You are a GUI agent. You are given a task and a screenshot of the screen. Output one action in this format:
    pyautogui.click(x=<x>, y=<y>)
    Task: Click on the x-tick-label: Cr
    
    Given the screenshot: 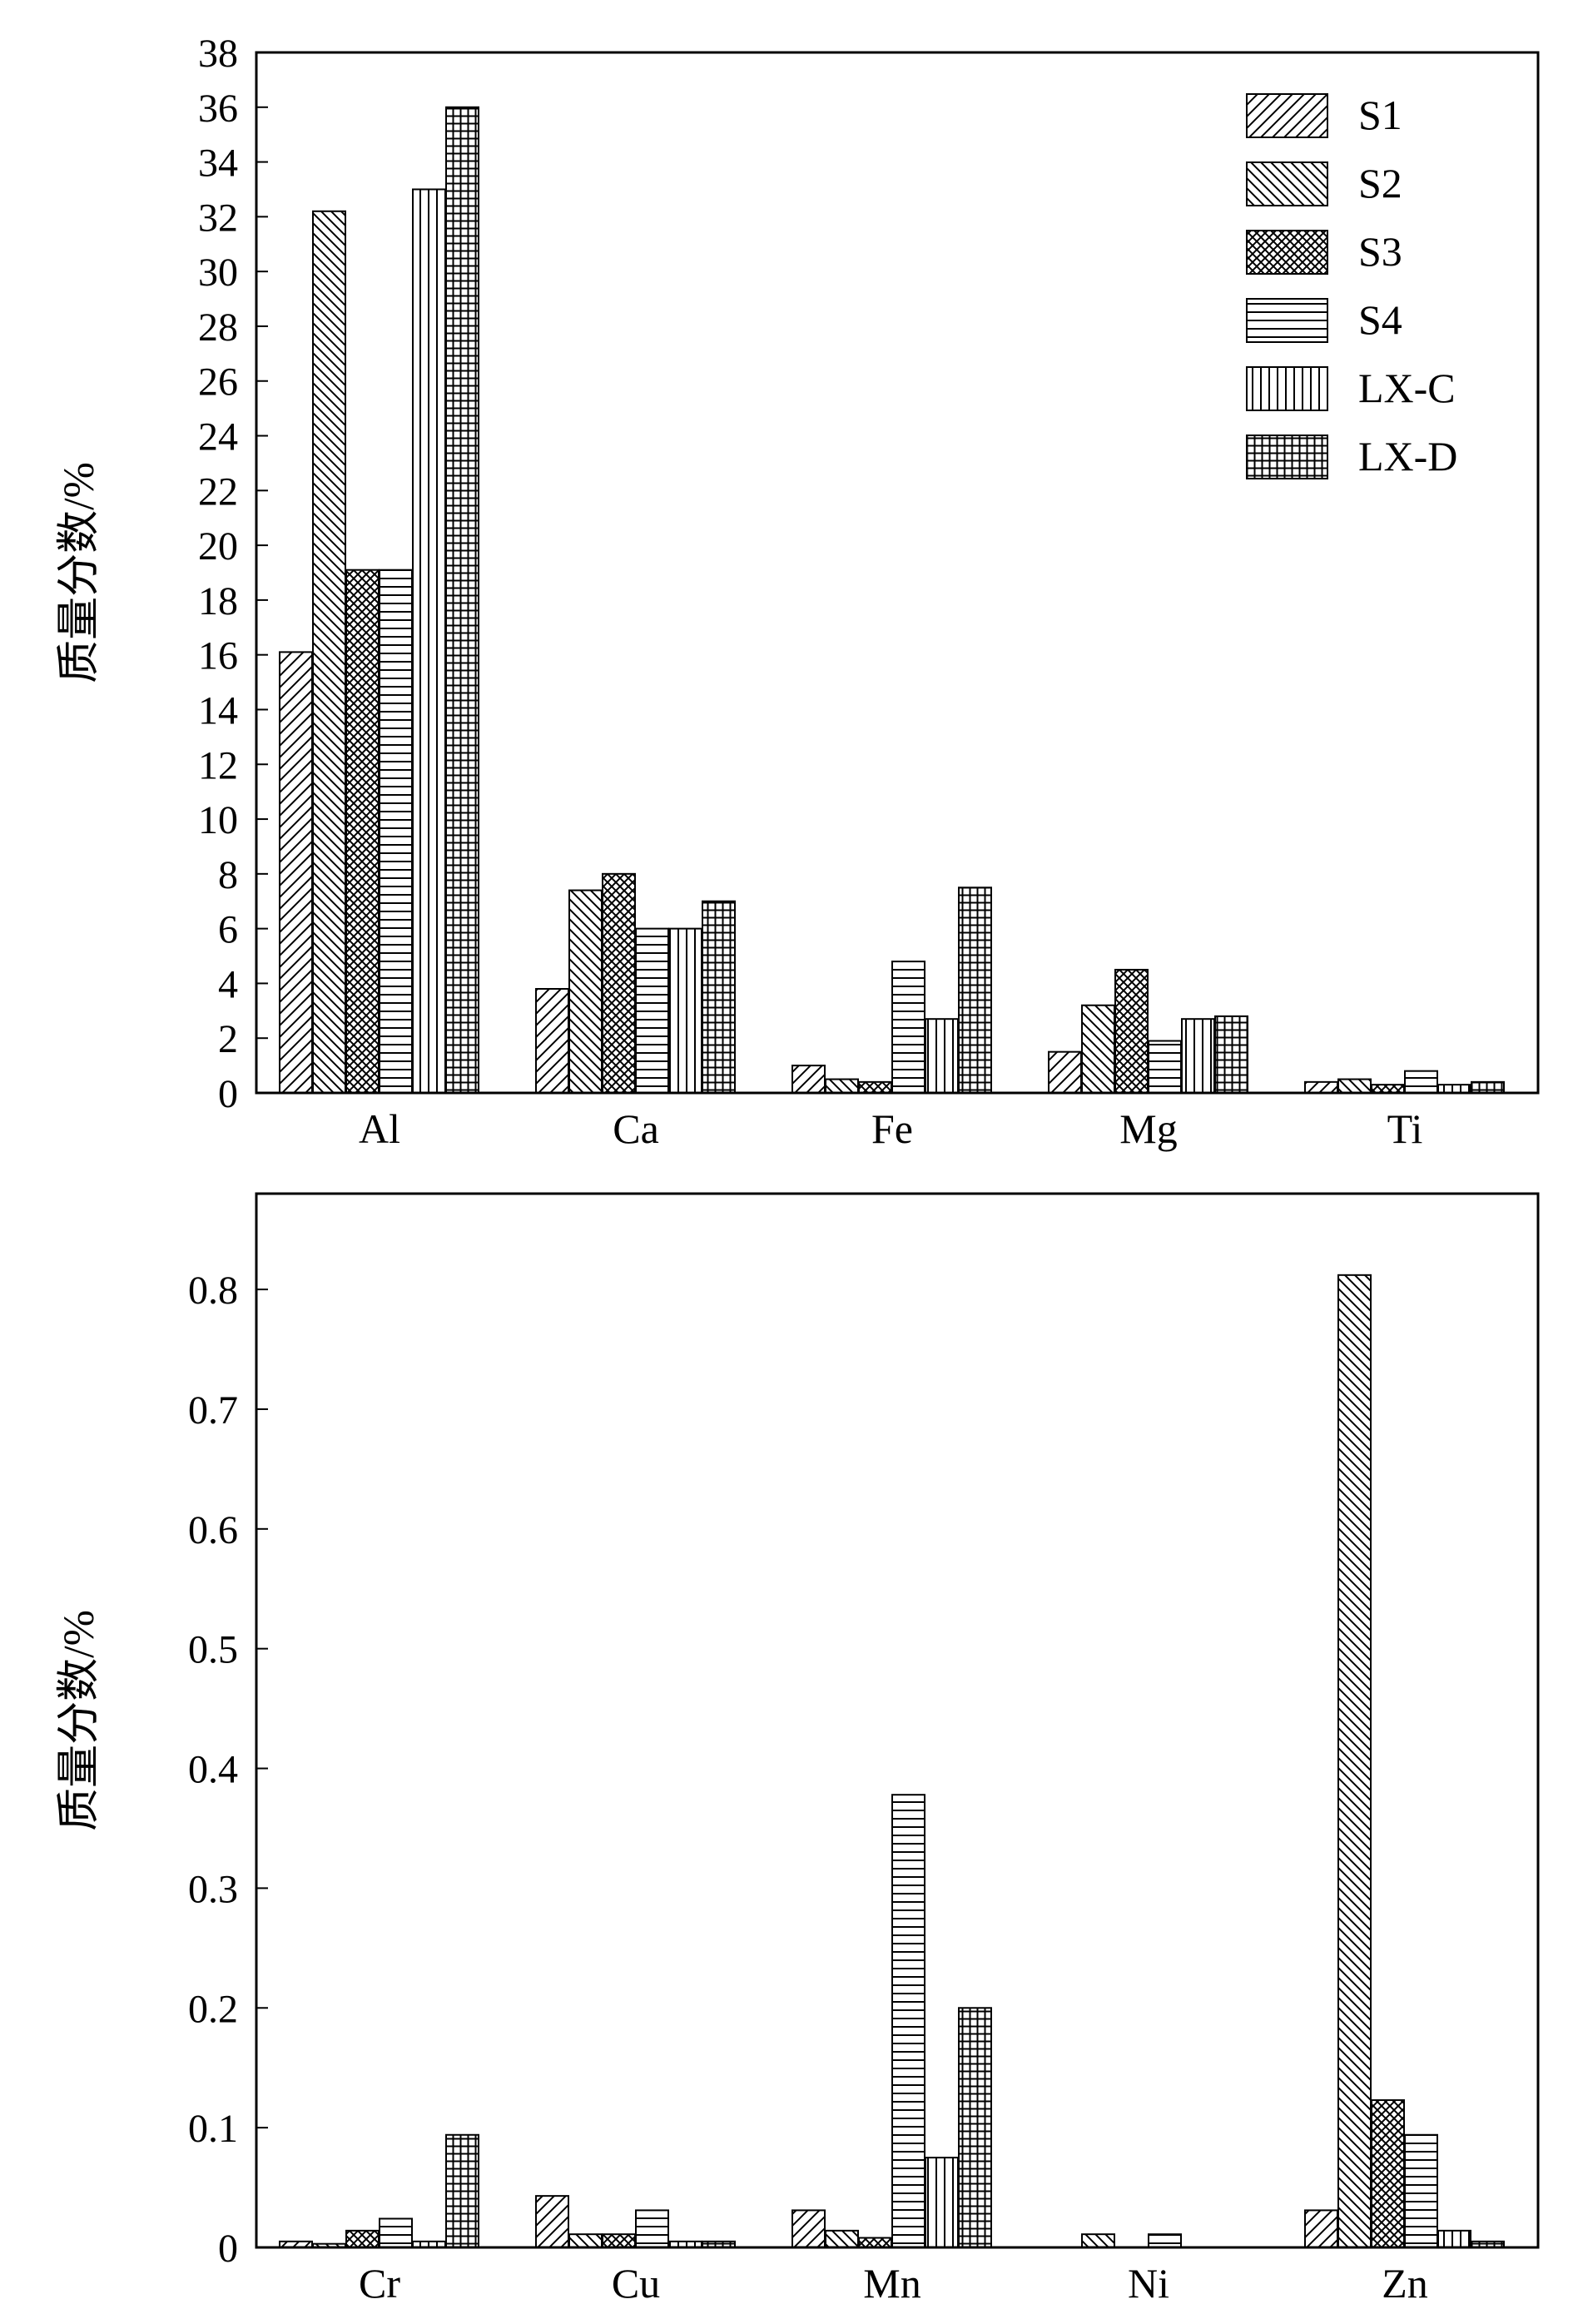 What is the action you would take?
    pyautogui.click(x=380, y=2283)
    